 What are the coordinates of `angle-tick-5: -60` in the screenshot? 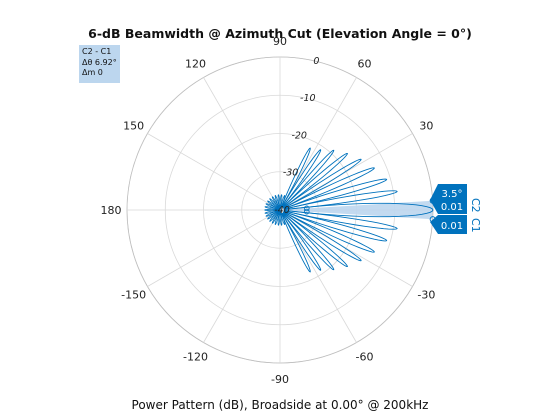 It's located at (365, 356).